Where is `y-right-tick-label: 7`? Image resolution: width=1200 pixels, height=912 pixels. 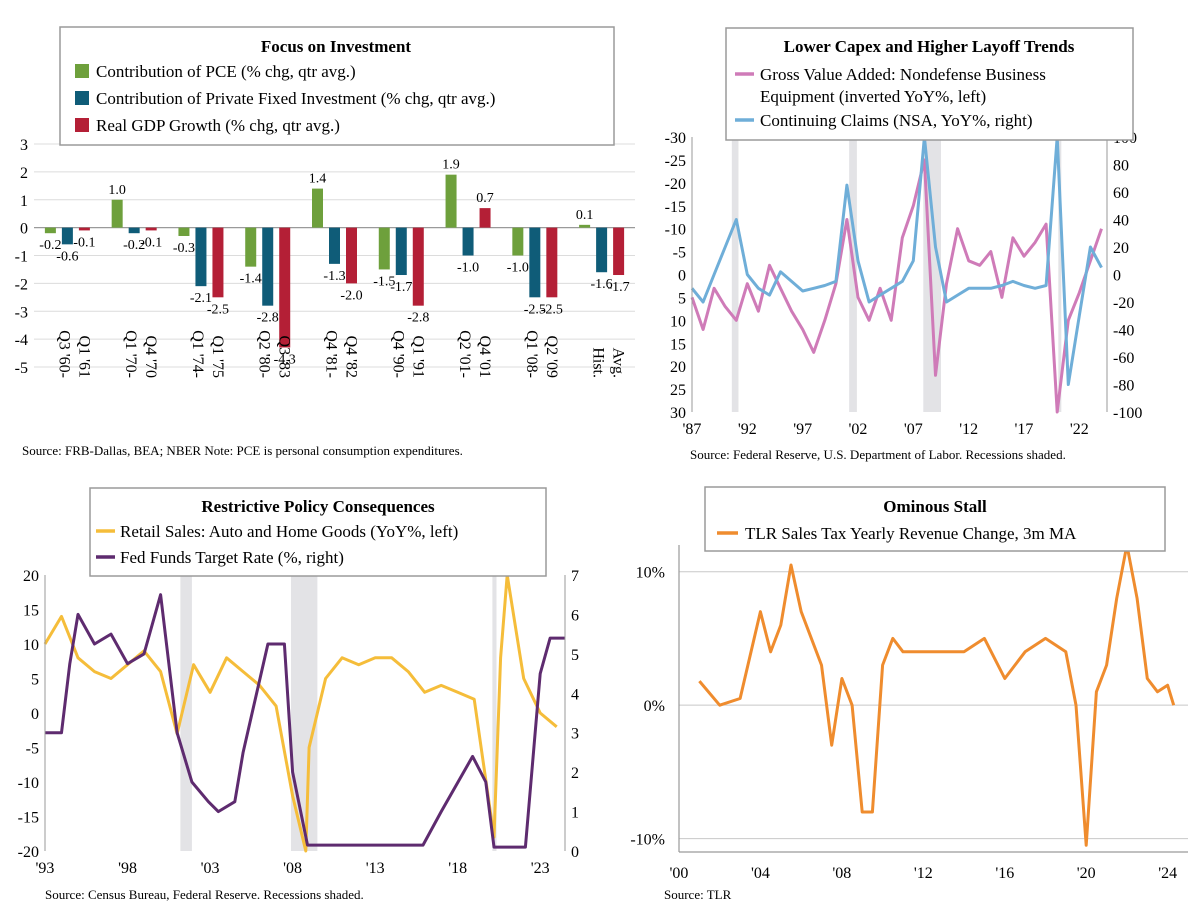
y-right-tick-label: 7 is located at coordinates (575, 576).